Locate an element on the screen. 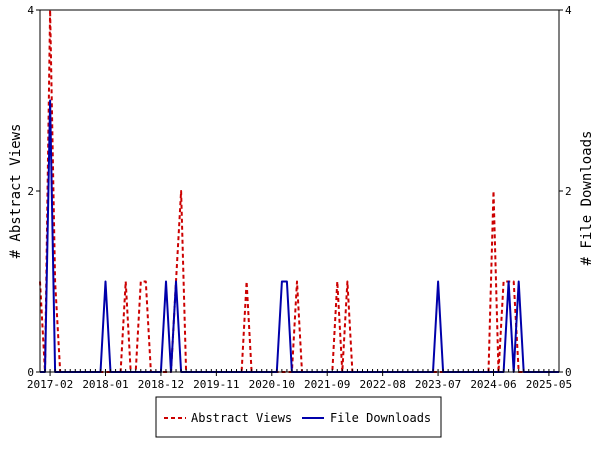 This screenshot has width=600, height=450. y-right-tick-label: 2 is located at coordinates (568, 191).